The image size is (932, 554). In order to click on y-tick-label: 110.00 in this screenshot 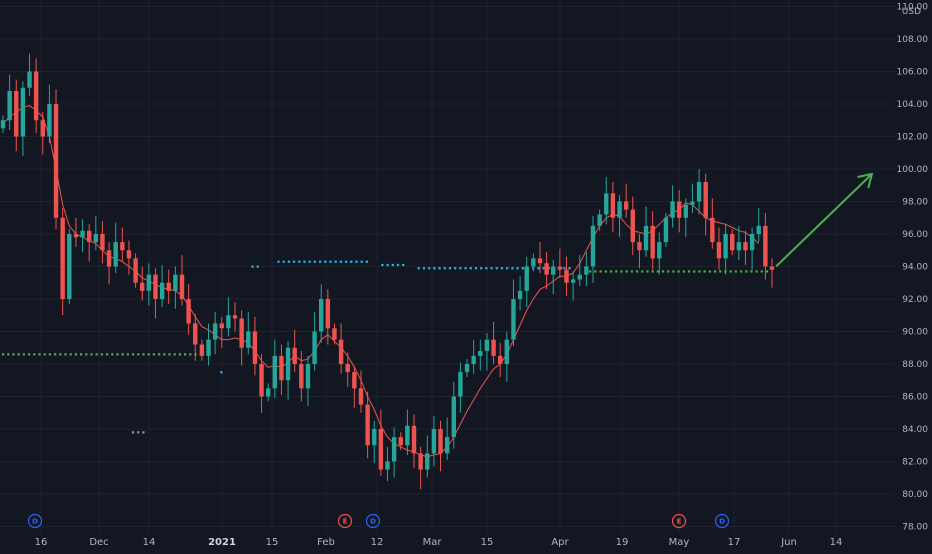, I will do `click(913, 8)`.